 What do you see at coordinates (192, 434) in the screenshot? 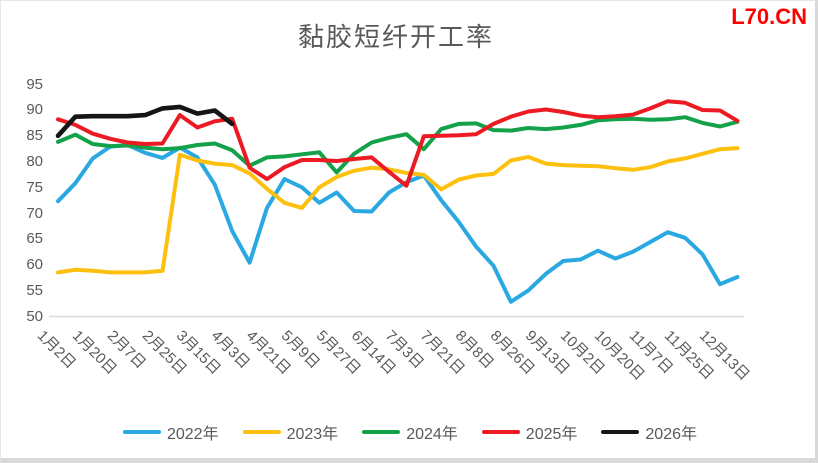
I see `legend-label: 2022年` at bounding box center [192, 434].